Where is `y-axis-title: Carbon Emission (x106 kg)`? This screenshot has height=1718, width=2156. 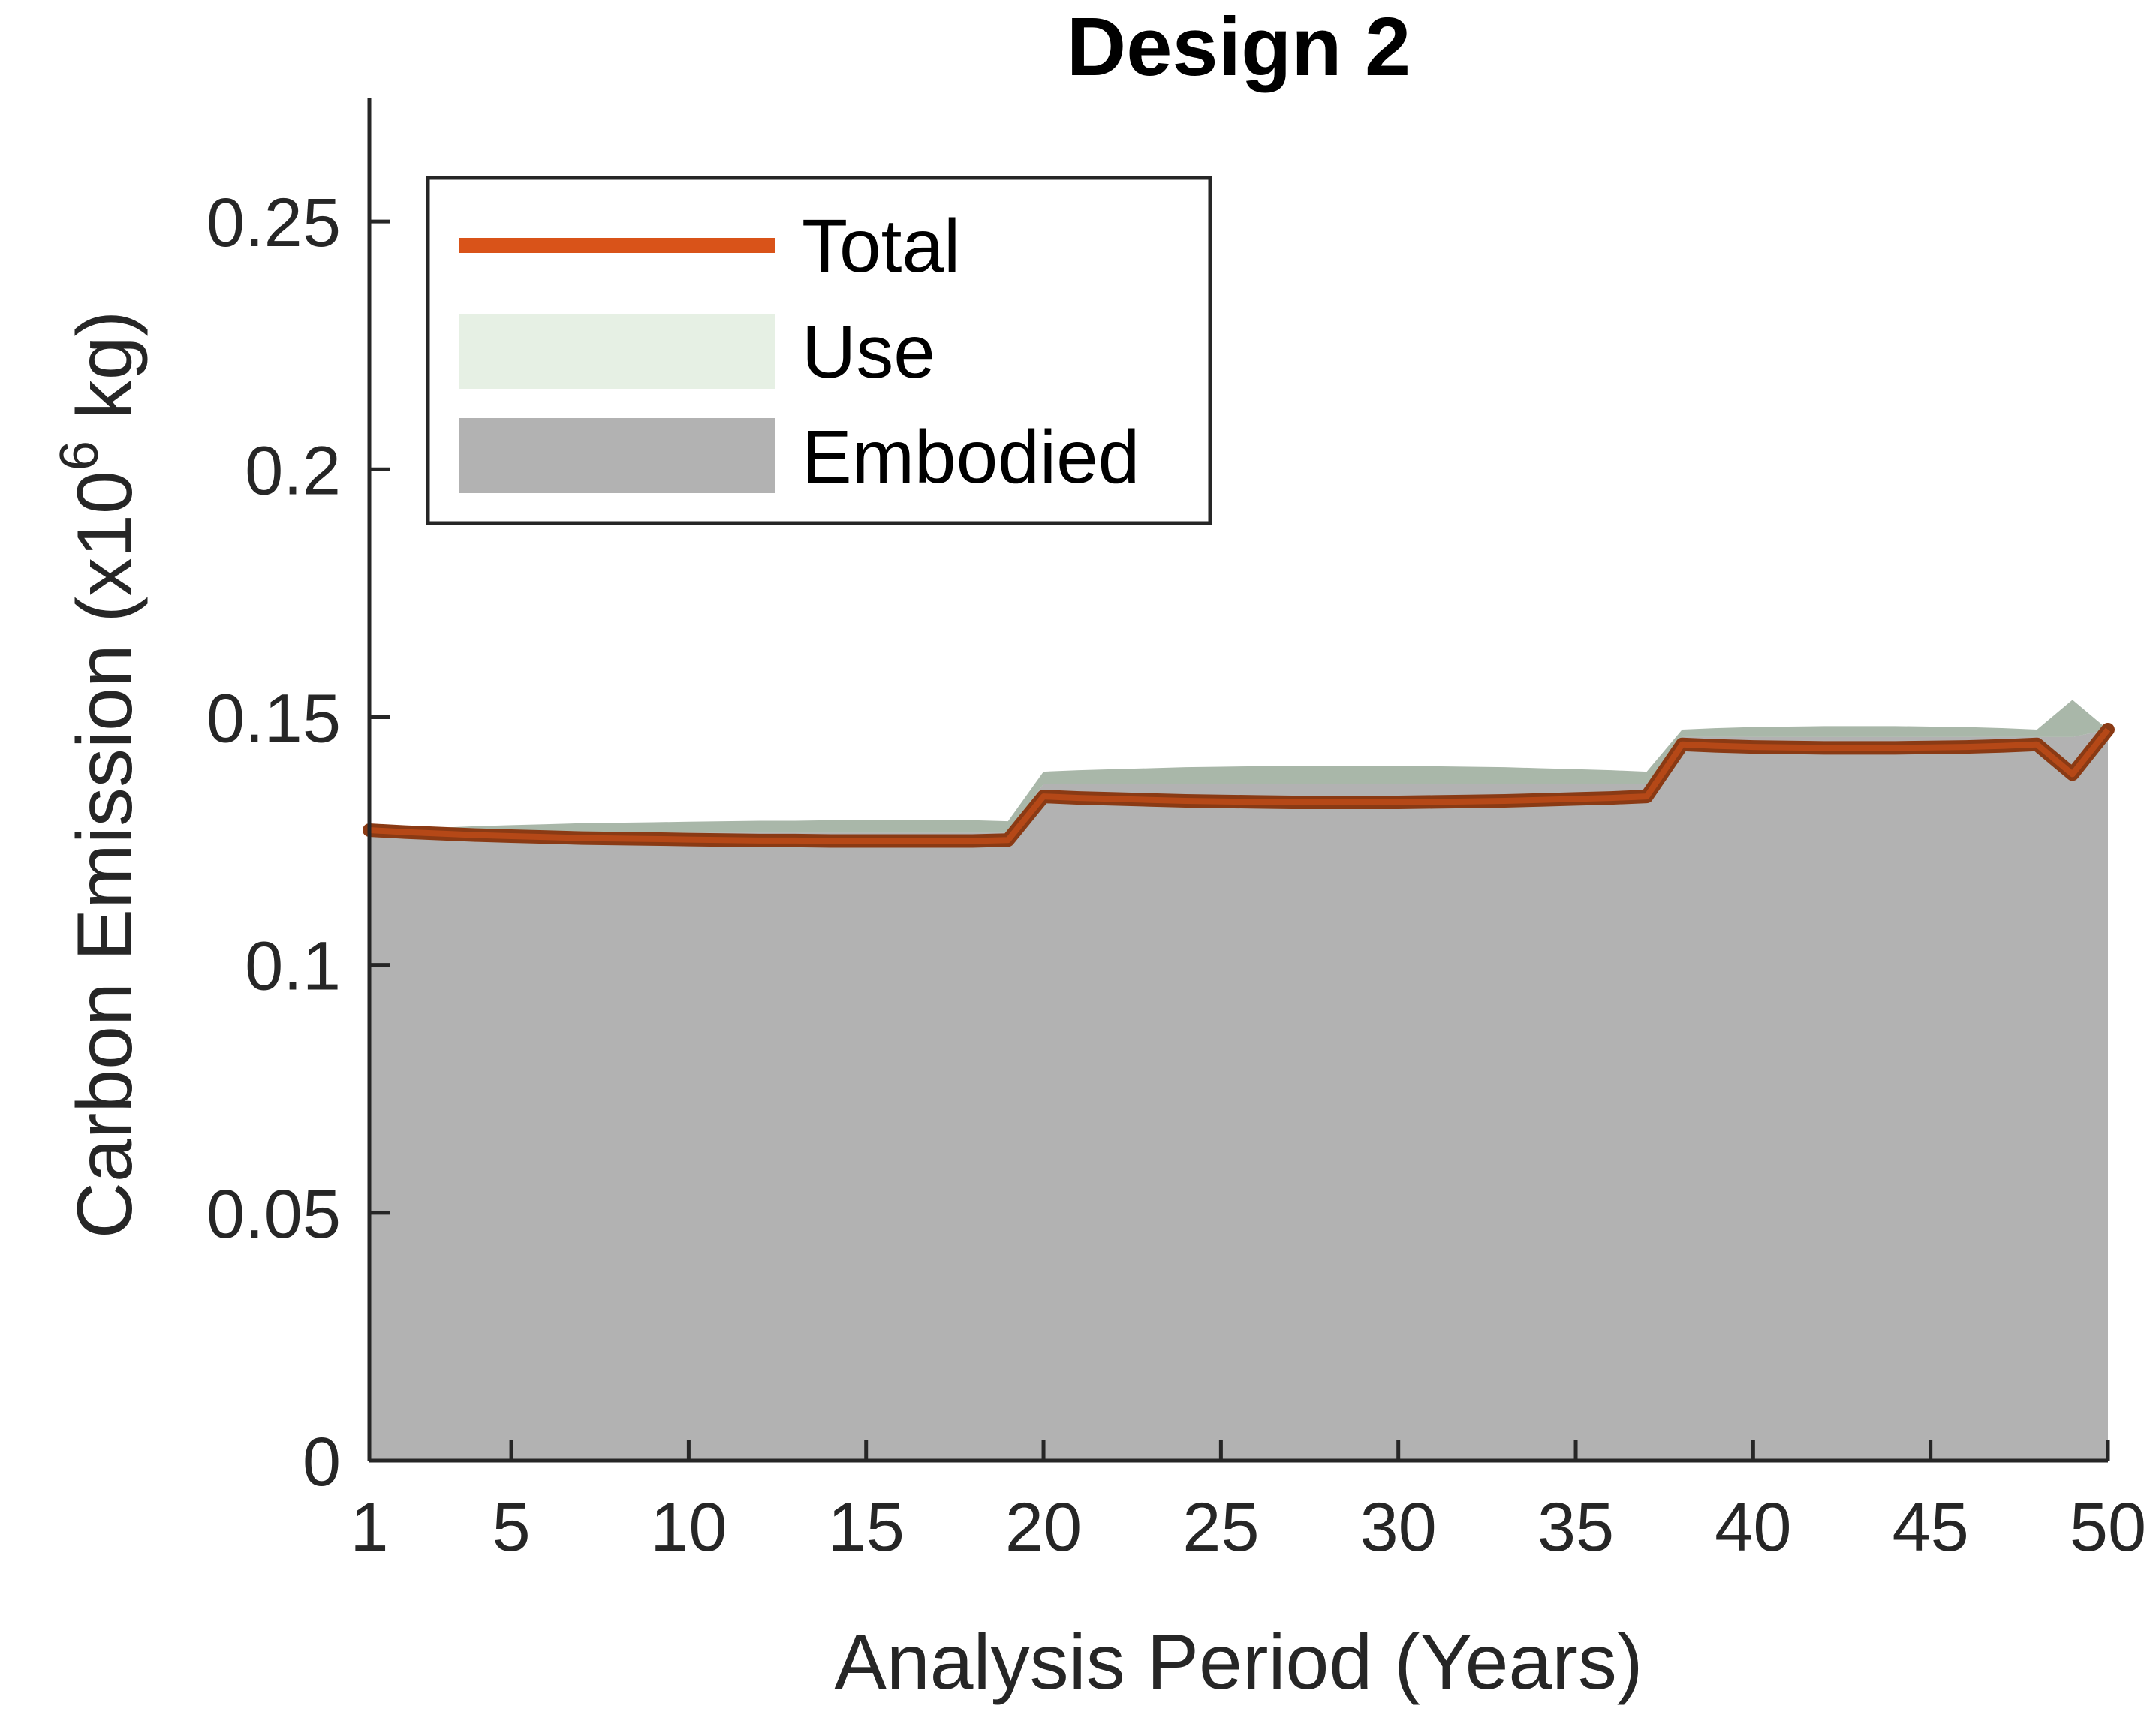
y-axis-title: Carbon Emission (x106 kg) is located at coordinates (99, 775).